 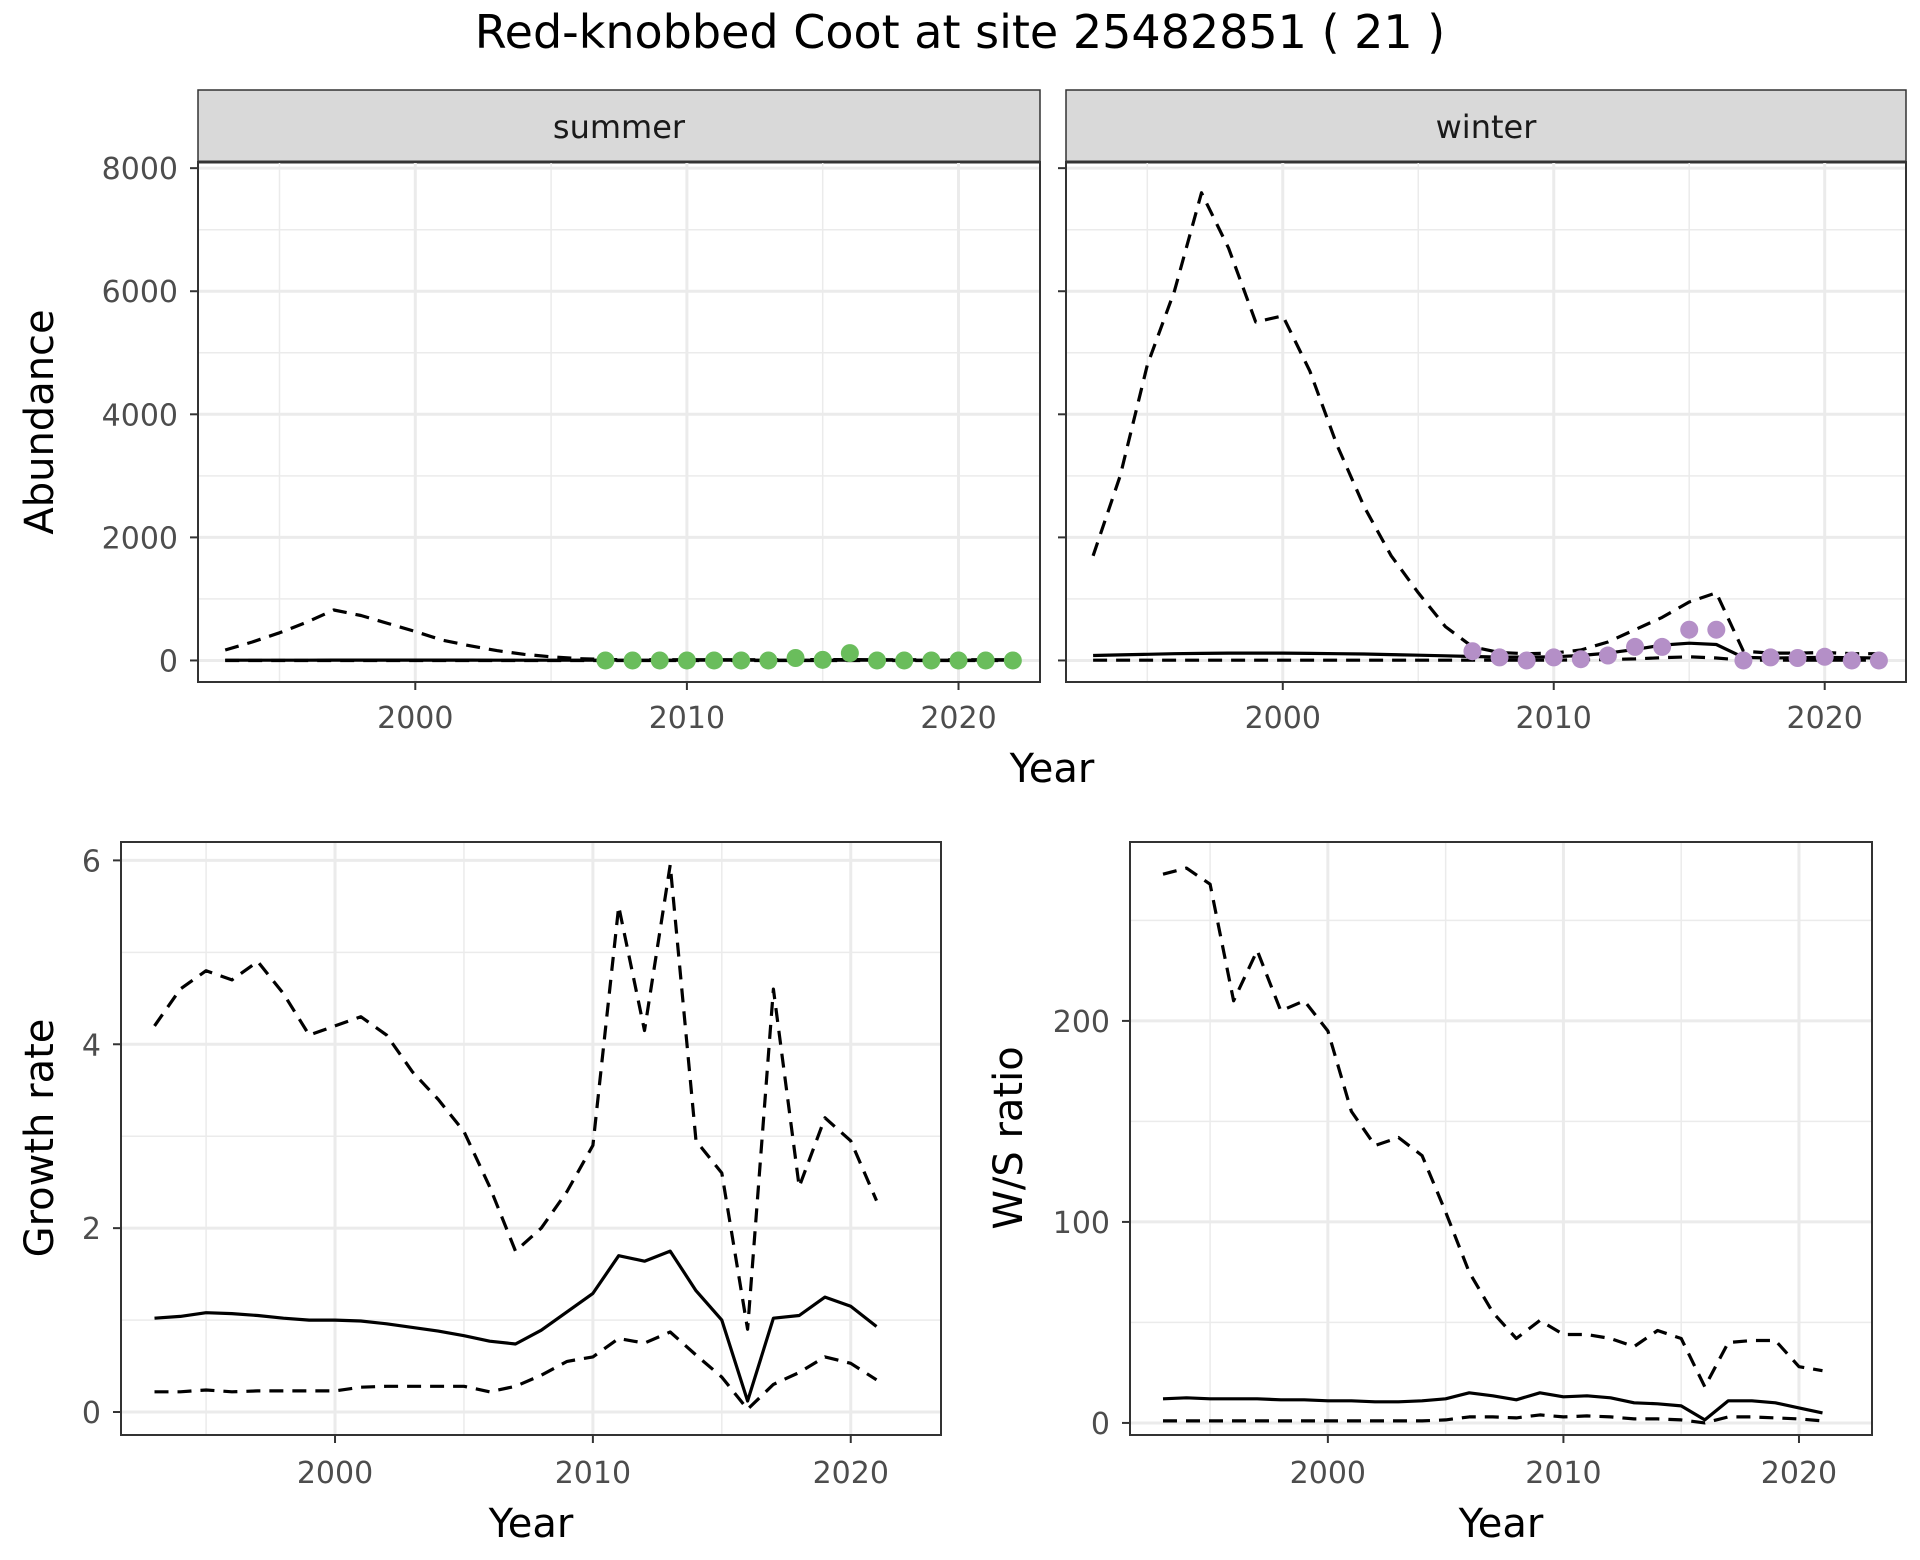 I want to click on panel-winter-border, so click(x=1486, y=422).